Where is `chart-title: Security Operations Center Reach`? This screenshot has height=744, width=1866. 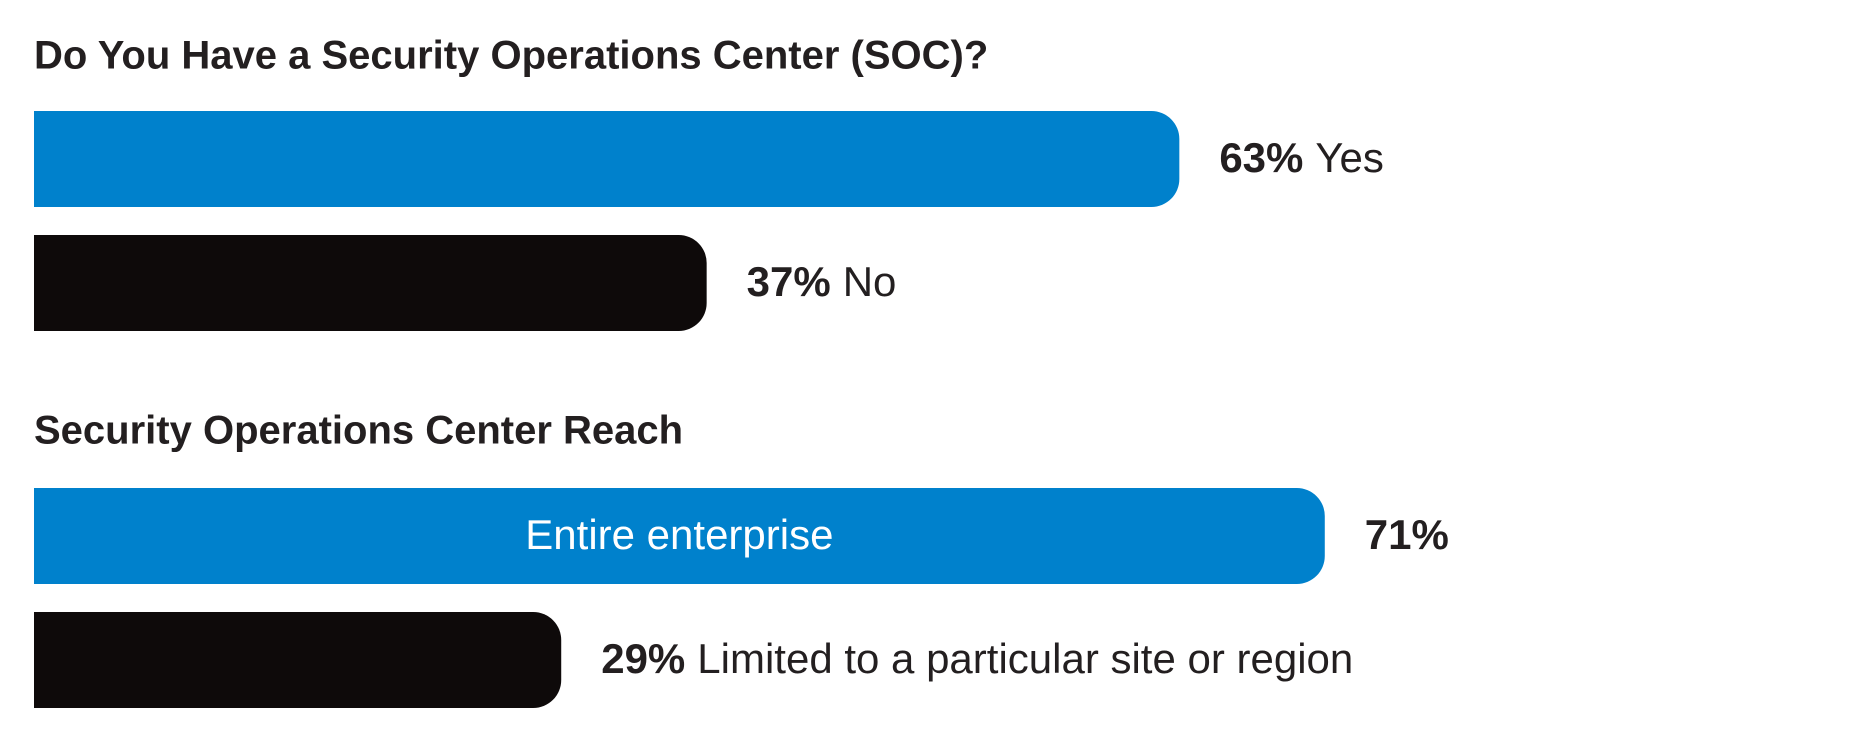
chart-title: Security Operations Center Reach is located at coordinates (358, 431).